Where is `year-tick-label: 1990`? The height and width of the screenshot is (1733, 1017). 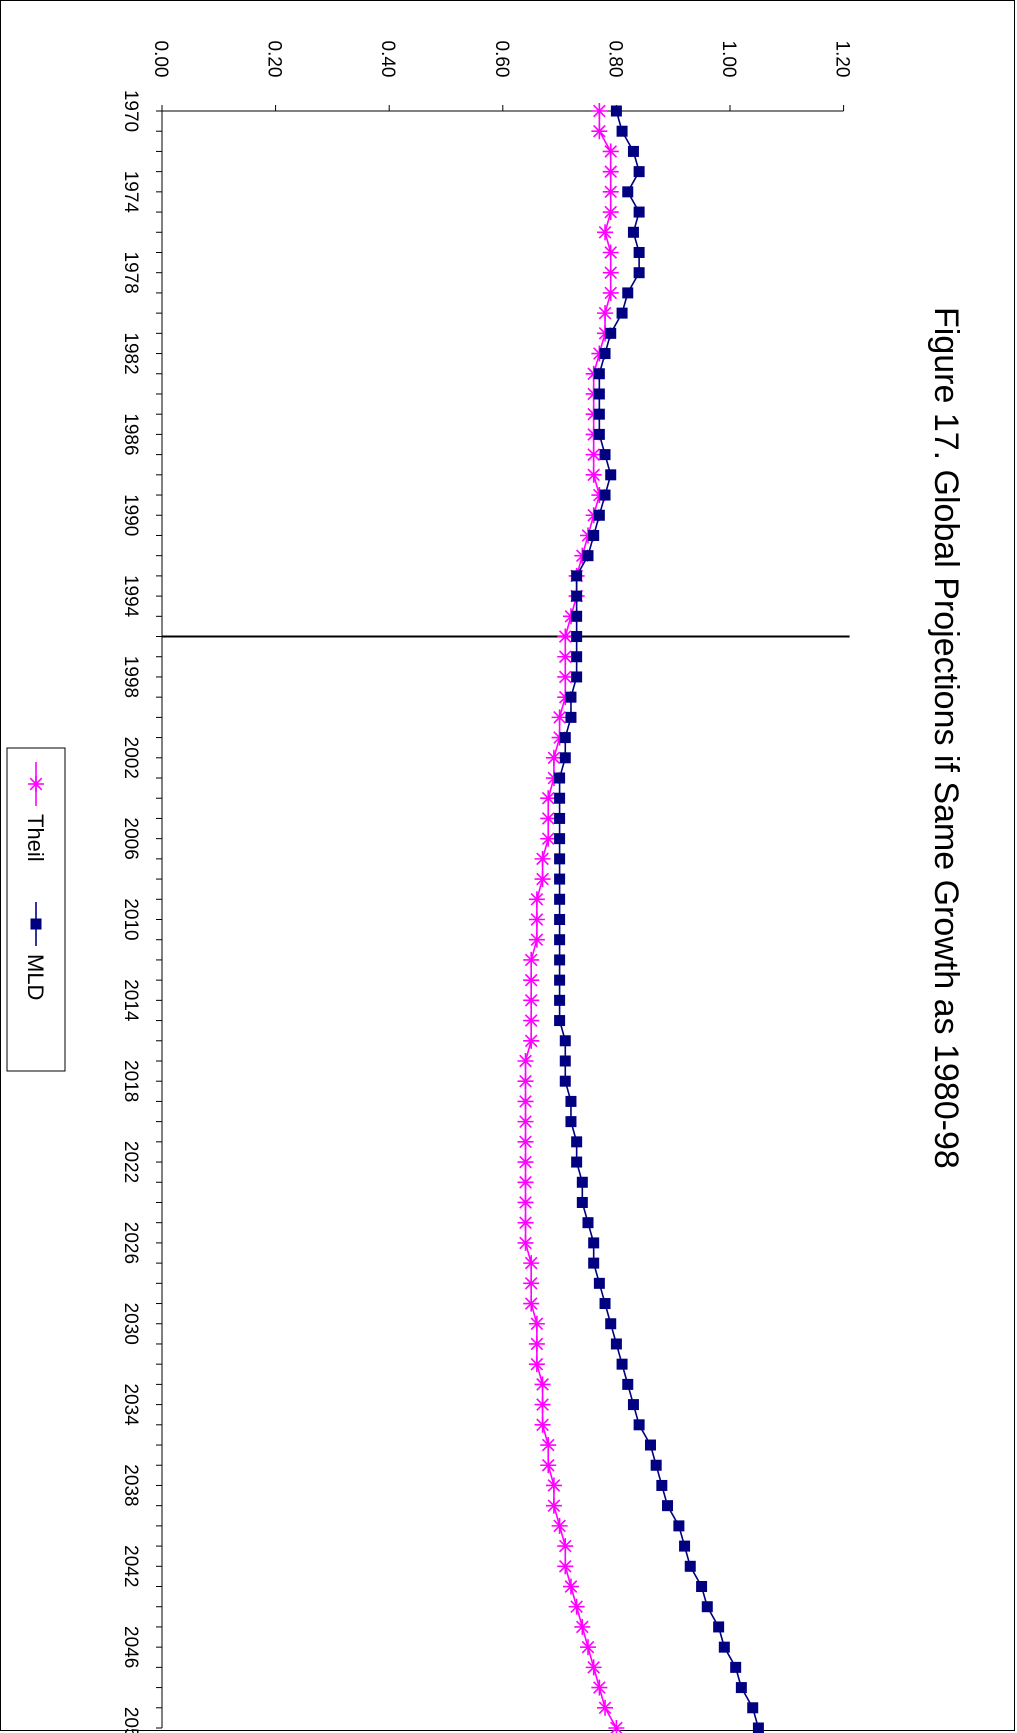 year-tick-label: 1990 is located at coordinates (130, 515).